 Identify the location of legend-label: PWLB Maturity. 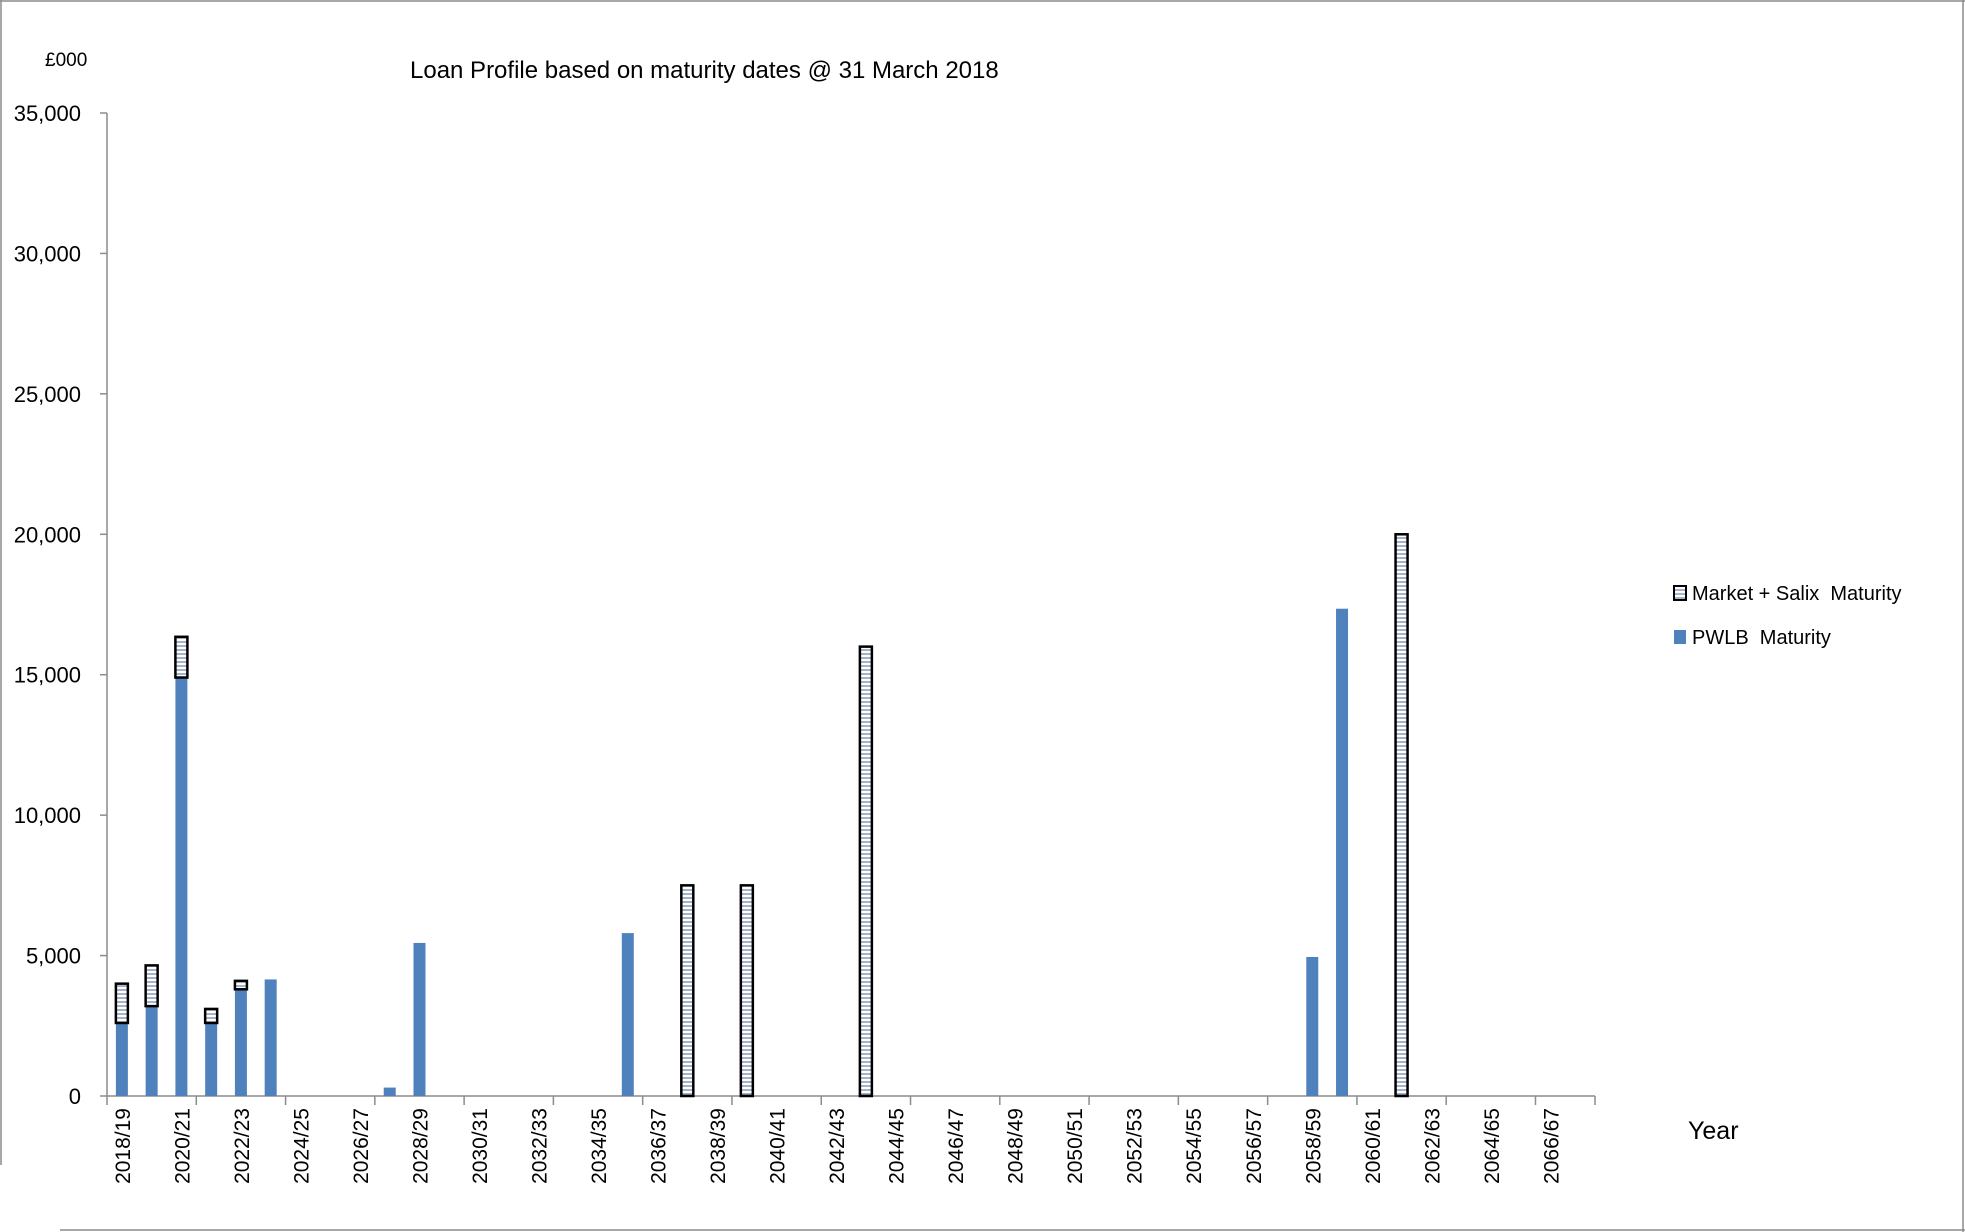
(1761, 638).